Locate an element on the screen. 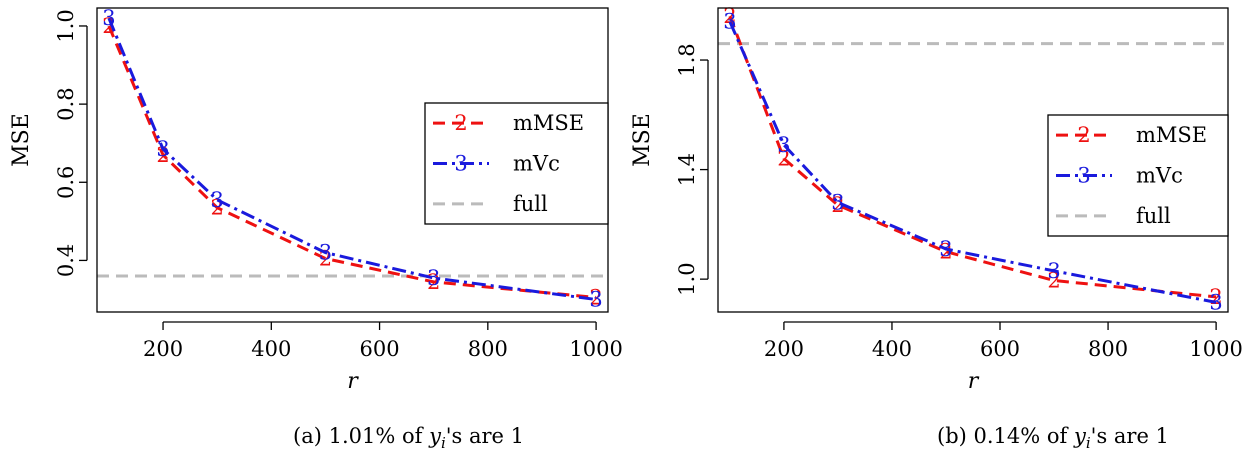 The width and height of the screenshot is (1249, 458). y-tick-label: 0.4 is located at coordinates (66, 260).